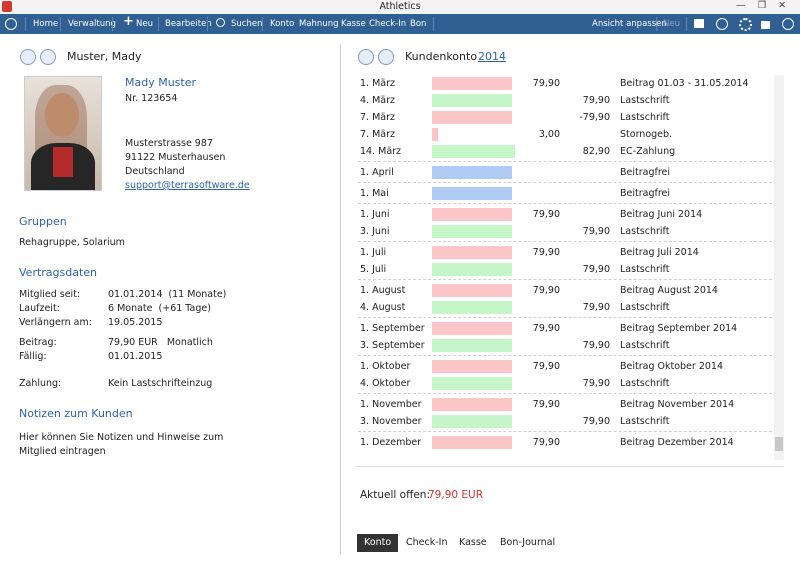 The image size is (800, 575). Describe the element at coordinates (528, 542) in the screenshot. I see `tab: Bon-Journal` at that location.